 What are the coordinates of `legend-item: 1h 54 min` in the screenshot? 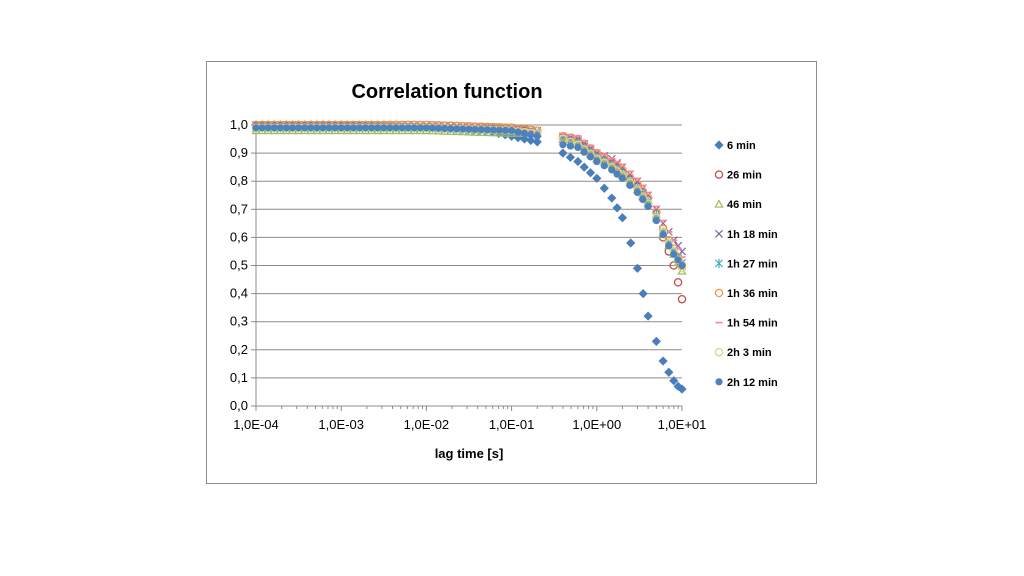 It's located at (746, 324).